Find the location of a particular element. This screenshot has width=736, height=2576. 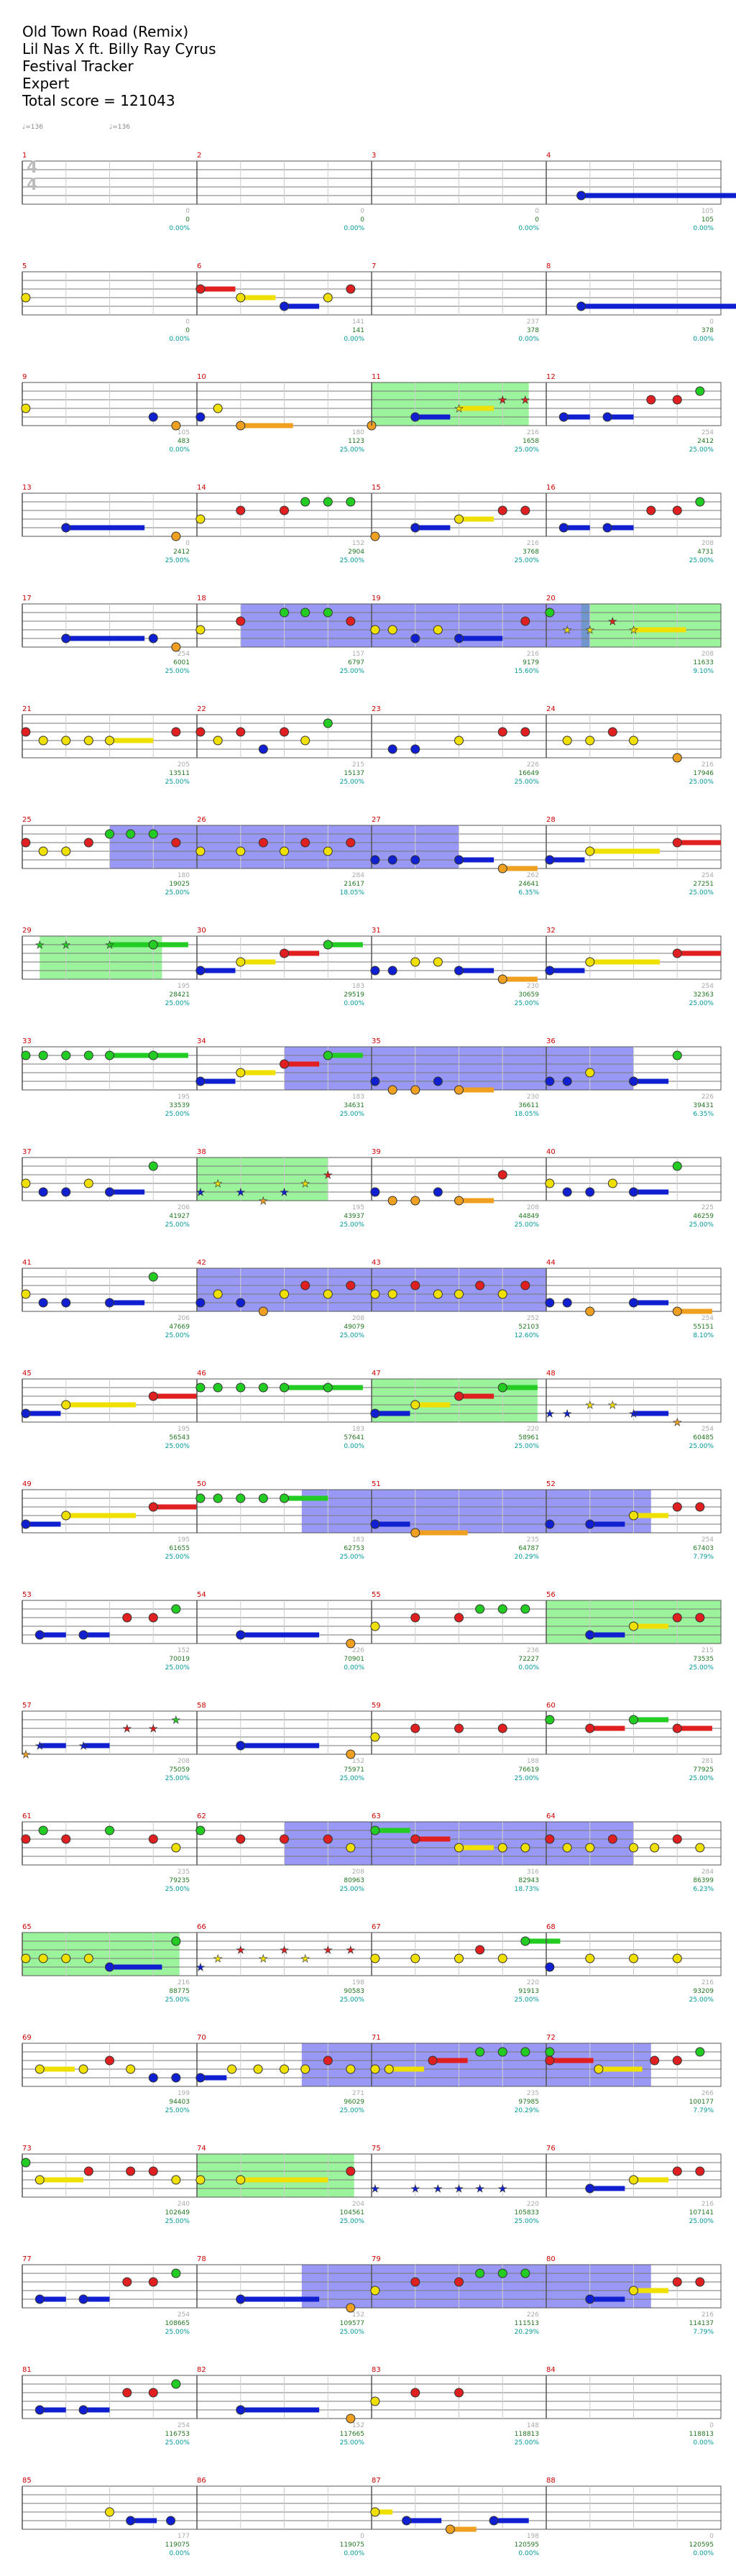

measure-number: 74 is located at coordinates (201, 2149).